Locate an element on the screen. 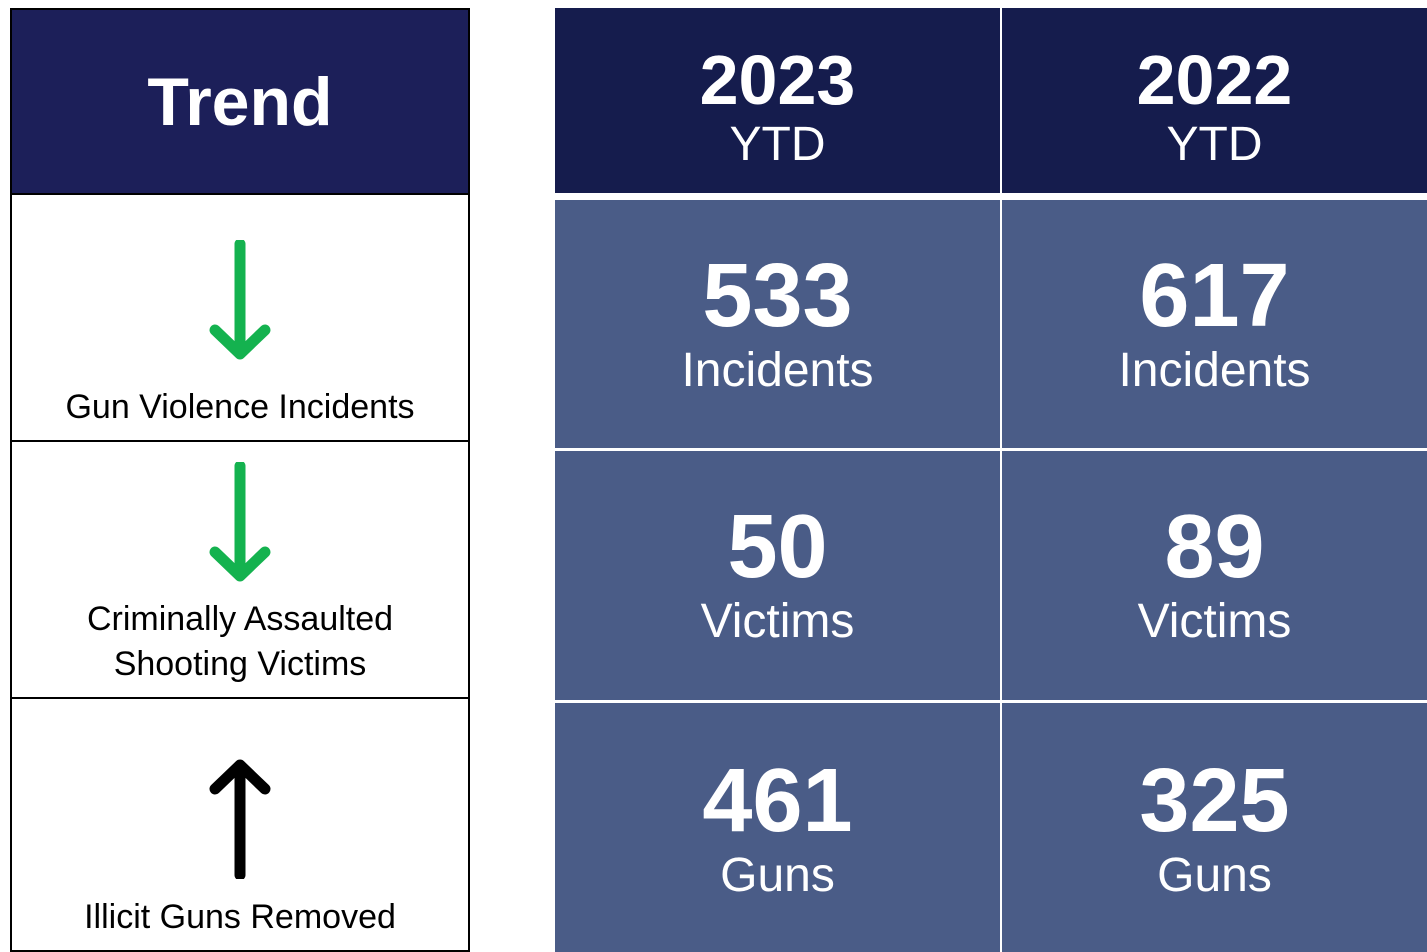 The height and width of the screenshot is (952, 1427). trend-label: Criminally Assaulted Shooting Victims is located at coordinates (240, 642).